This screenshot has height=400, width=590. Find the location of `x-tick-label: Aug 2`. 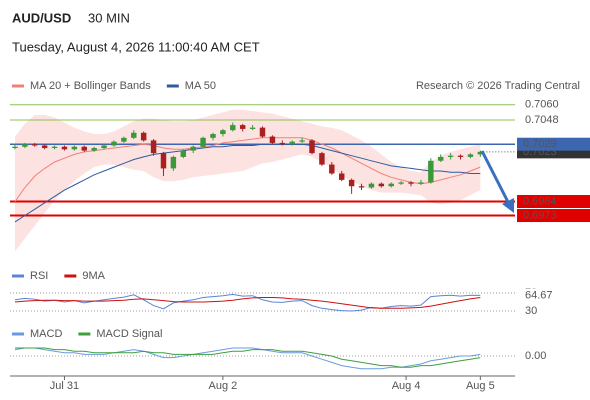

x-tick-label: Aug 2 is located at coordinates (223, 386).